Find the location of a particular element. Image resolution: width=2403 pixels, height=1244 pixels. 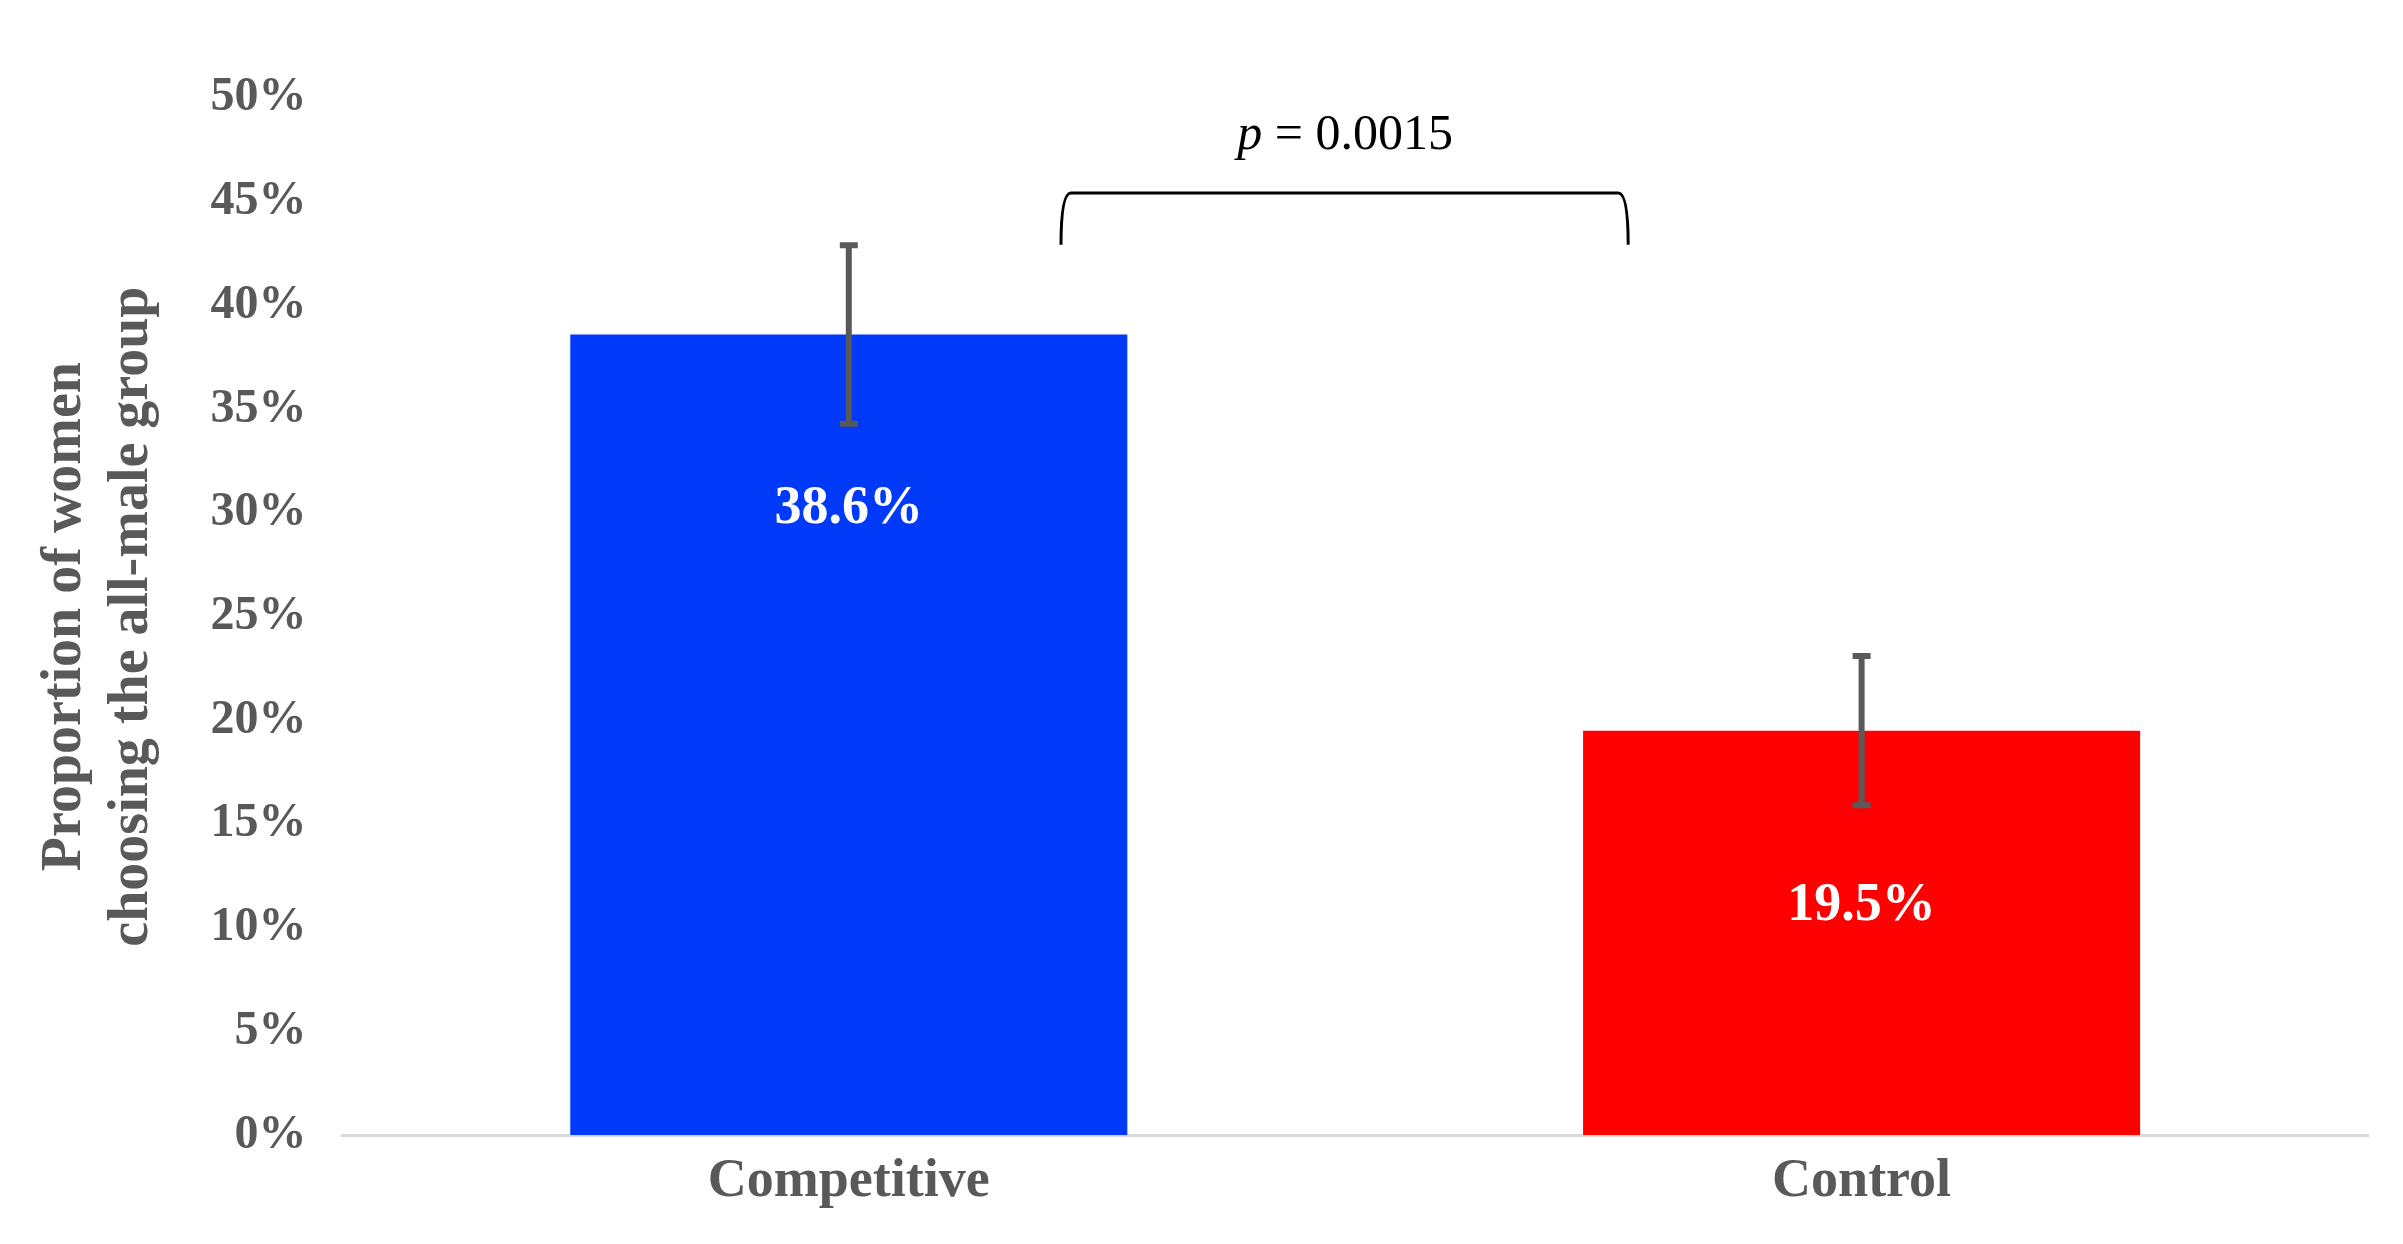

x-tick-label: Control is located at coordinates (1862, 1177).